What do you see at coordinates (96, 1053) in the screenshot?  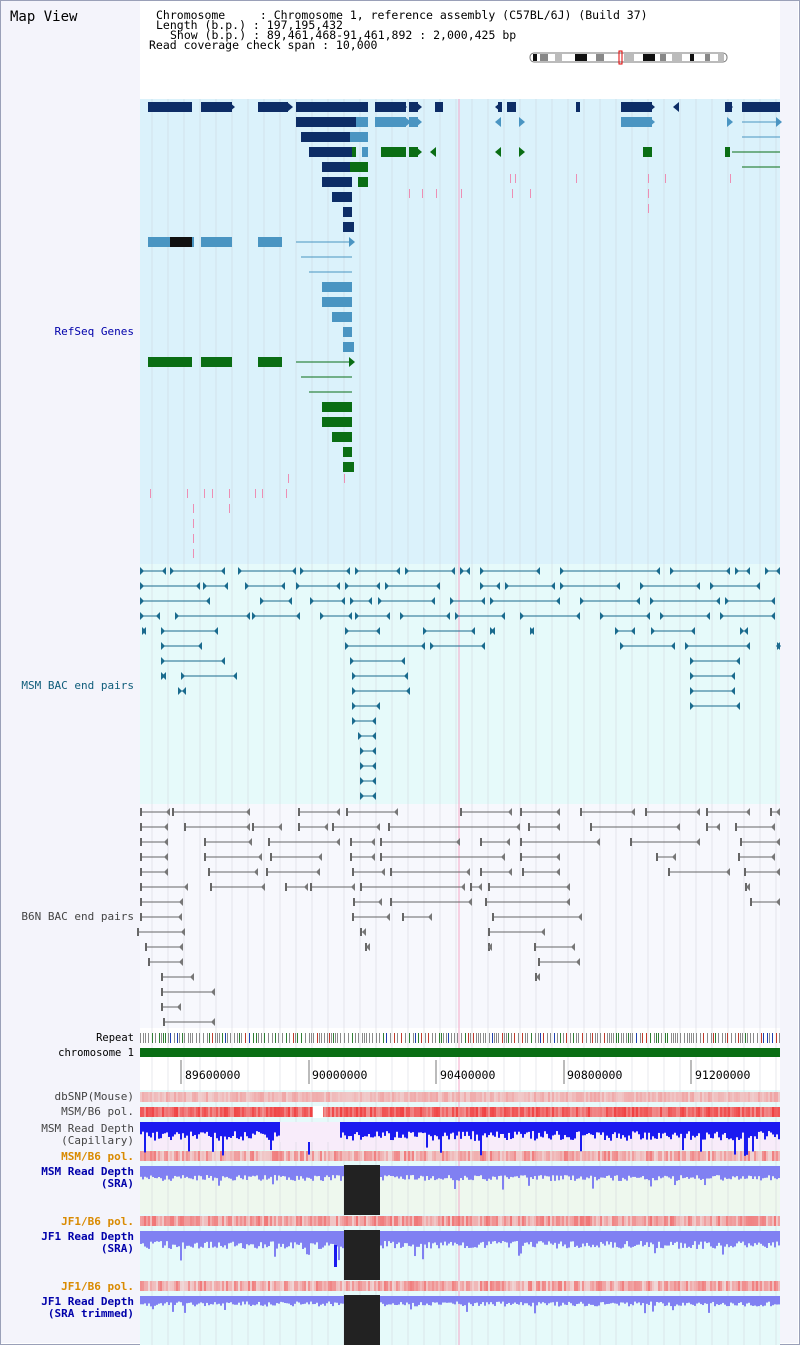 I see `track-label-chromosome: chromosome 1` at bounding box center [96, 1053].